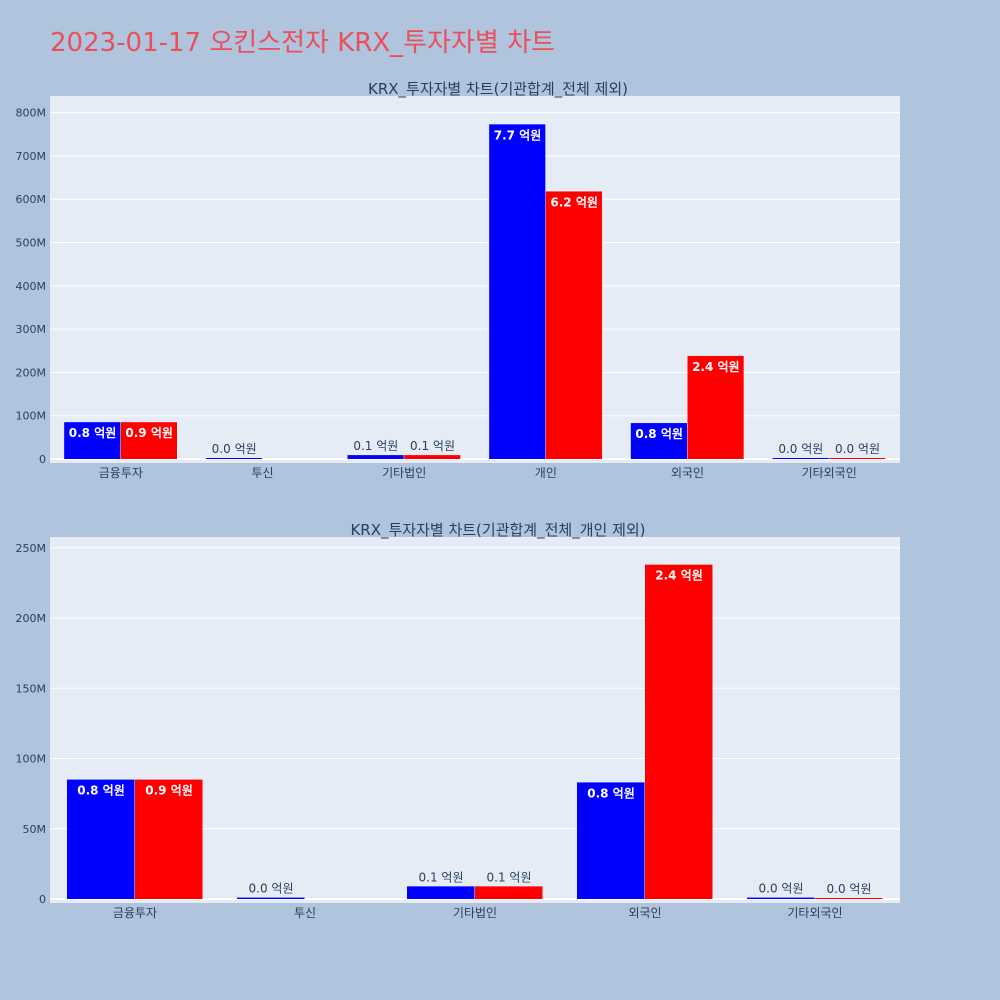  I want to click on y-tick-label: 400M, so click(31, 286).